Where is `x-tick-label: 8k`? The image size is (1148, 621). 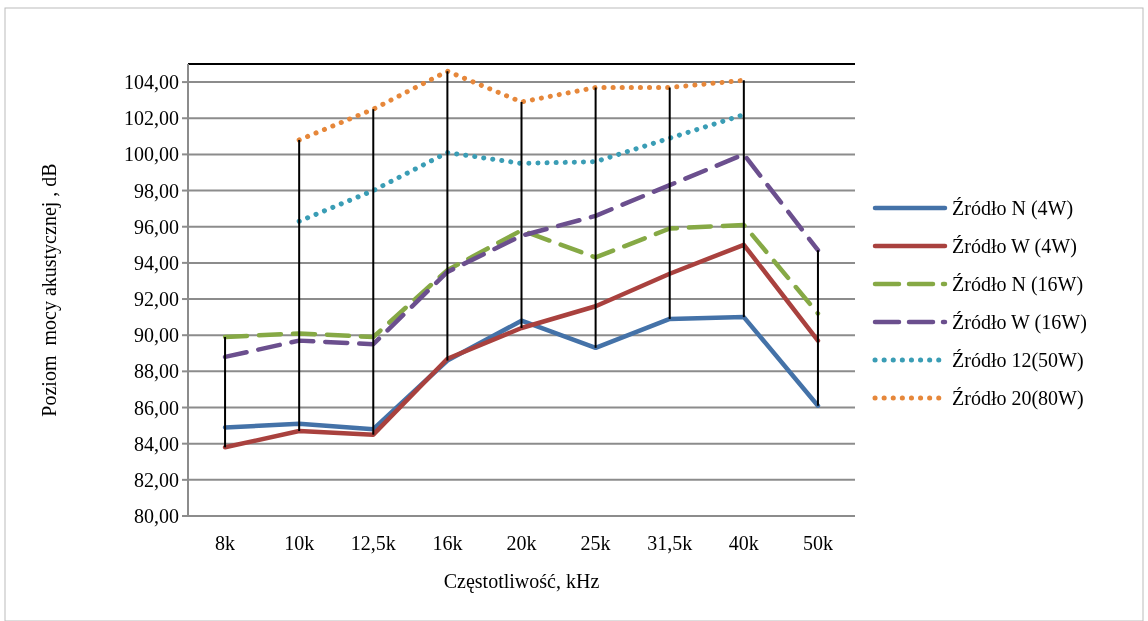
x-tick-label: 8k is located at coordinates (225, 543).